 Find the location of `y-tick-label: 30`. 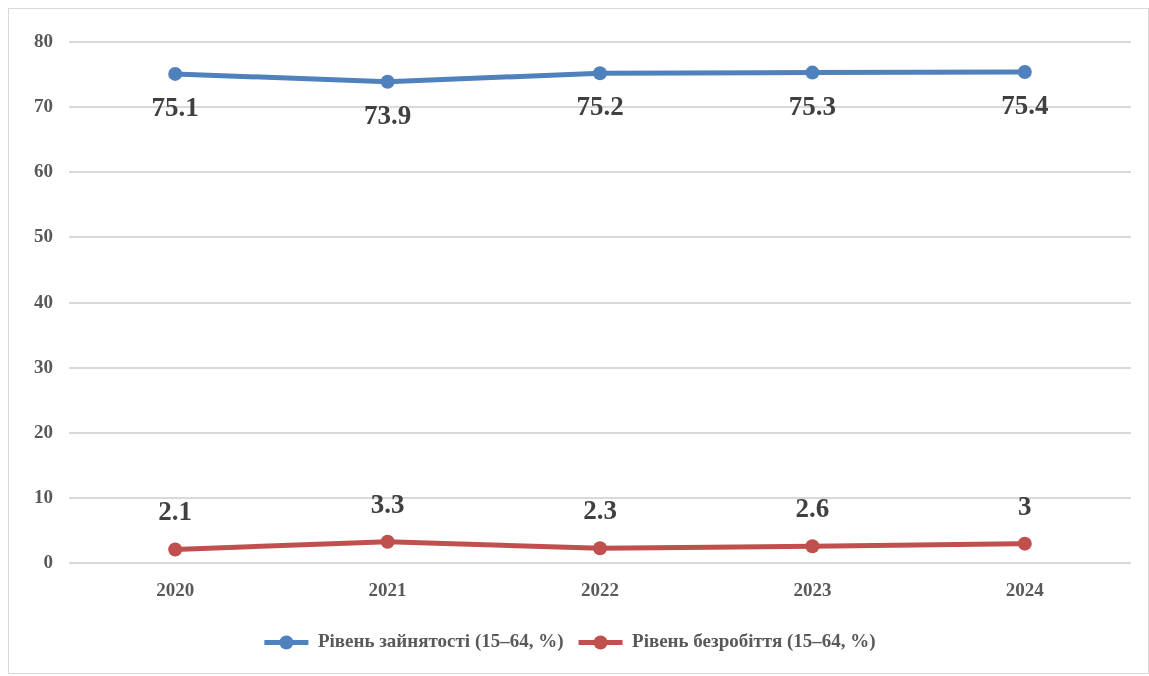

y-tick-label: 30 is located at coordinates (43, 366).